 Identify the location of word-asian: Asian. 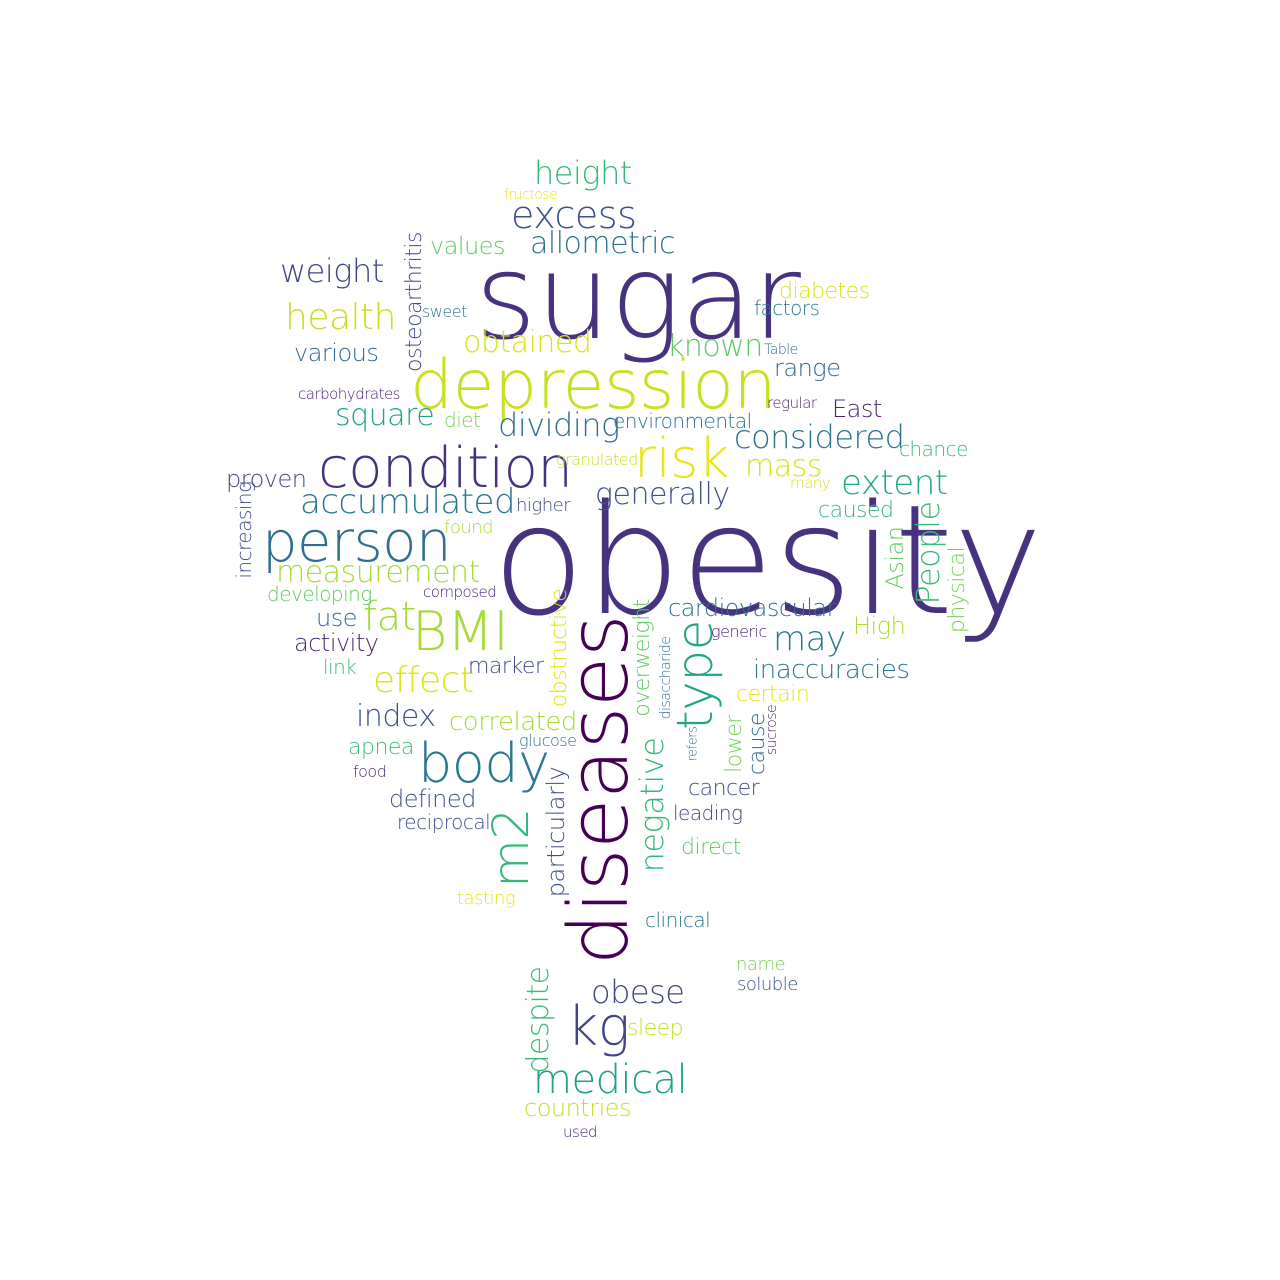
(895, 558).